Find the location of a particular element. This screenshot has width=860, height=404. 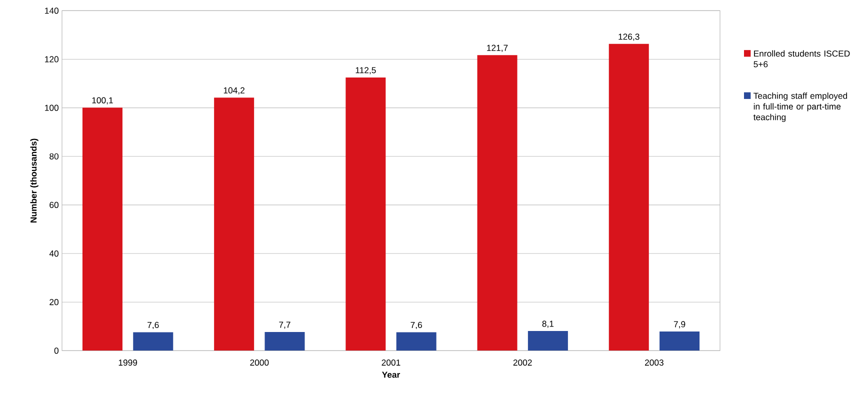

y-tick-label: 60 is located at coordinates (54, 205).